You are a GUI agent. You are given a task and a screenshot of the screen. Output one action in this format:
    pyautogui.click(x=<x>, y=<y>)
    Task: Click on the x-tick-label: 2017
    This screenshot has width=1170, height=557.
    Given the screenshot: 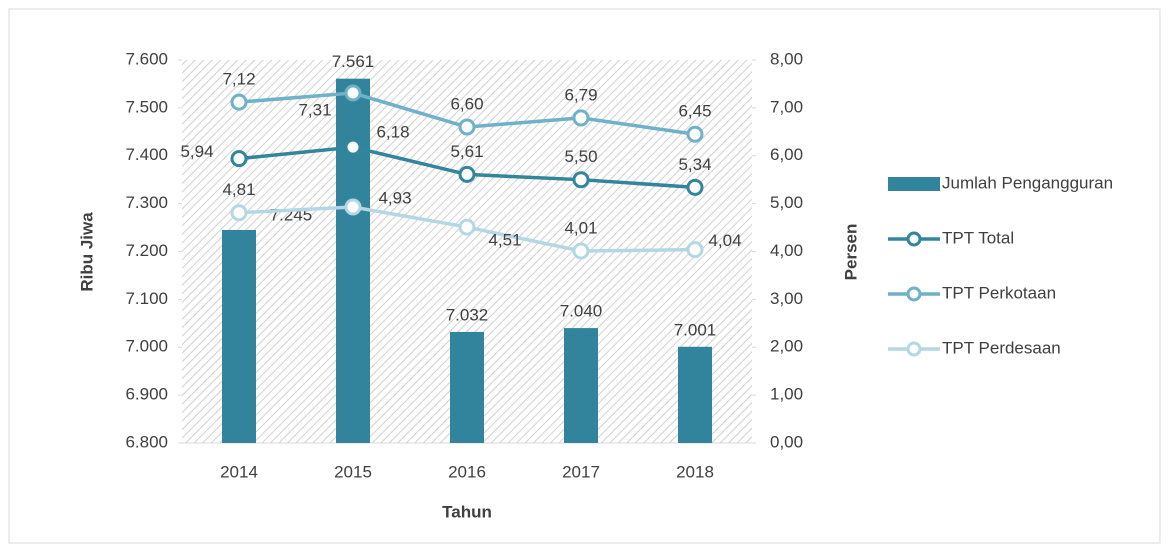 What is the action you would take?
    pyautogui.click(x=581, y=471)
    